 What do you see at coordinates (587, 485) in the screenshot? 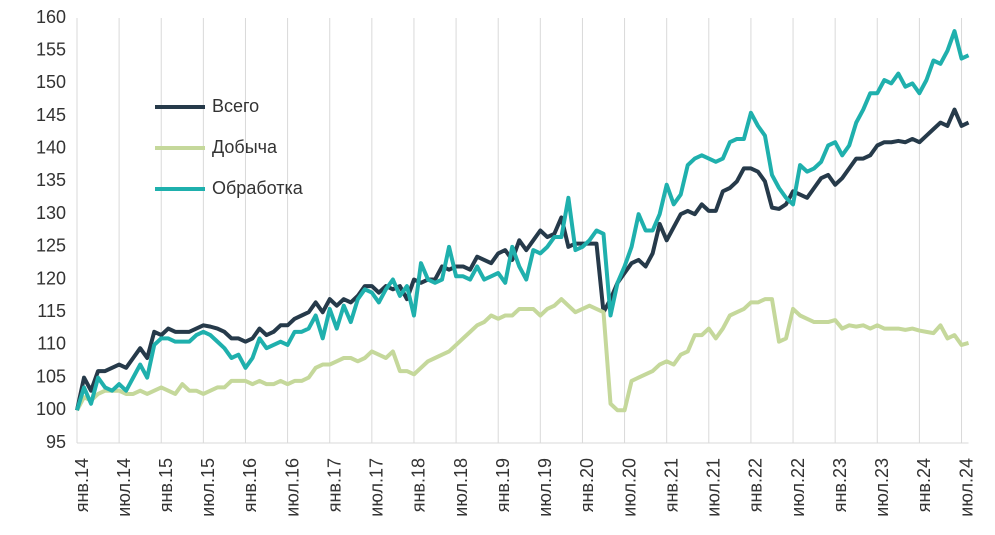
I see `x-tick-label: янв.20` at bounding box center [587, 485].